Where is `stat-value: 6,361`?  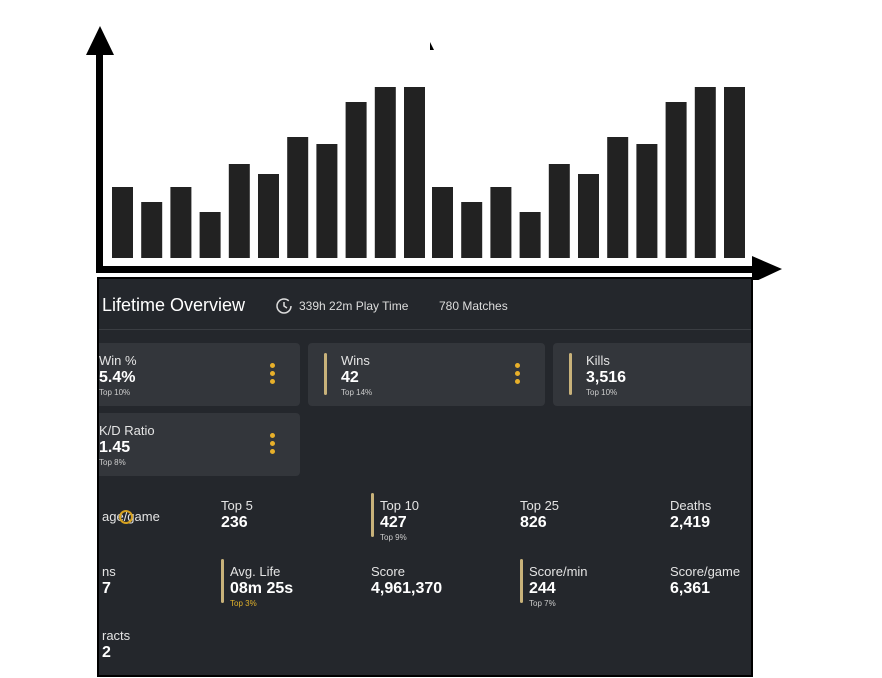
stat-value: 6,361 is located at coordinates (690, 588).